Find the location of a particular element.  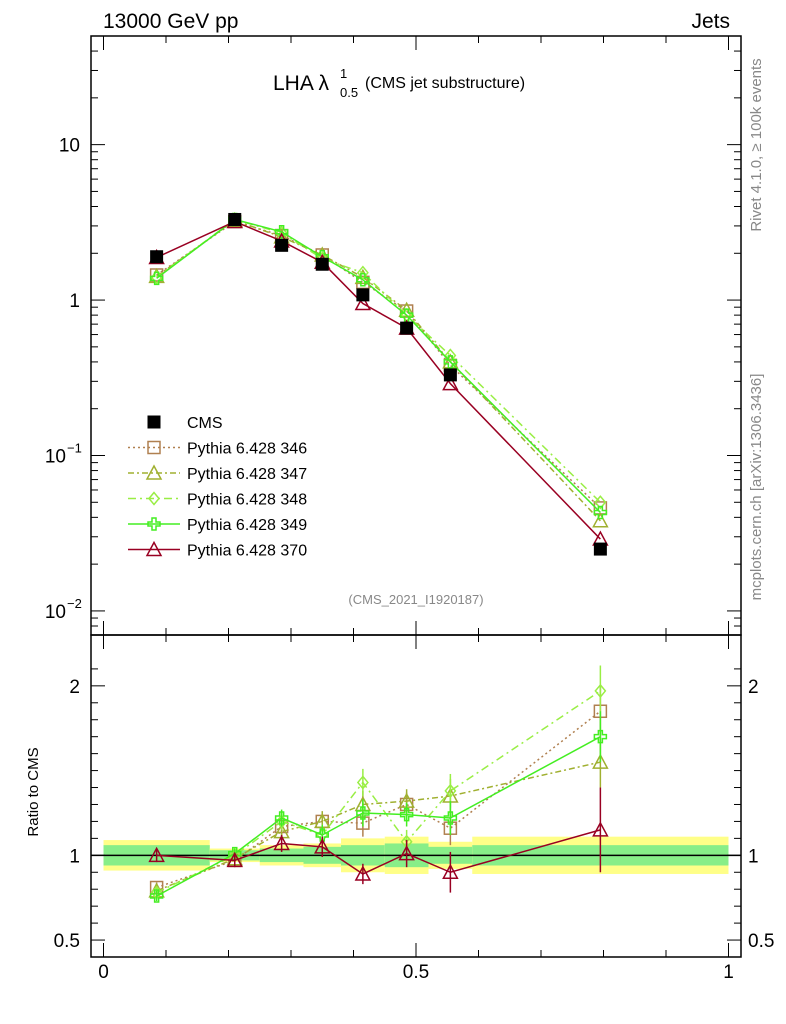

ratio-line-p346 is located at coordinates (378, 799).